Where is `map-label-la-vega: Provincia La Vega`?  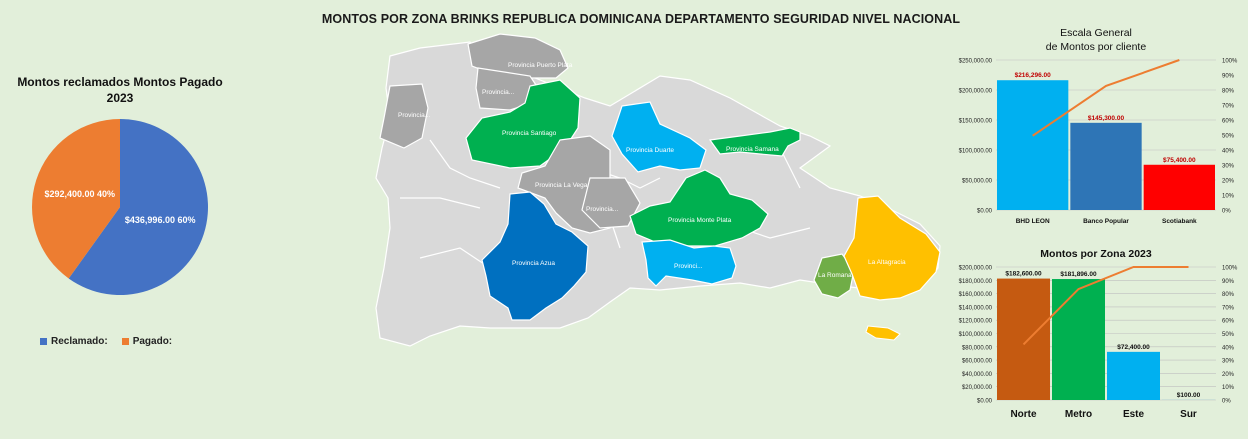 map-label-la-vega: Provincia La Vega is located at coordinates (561, 185).